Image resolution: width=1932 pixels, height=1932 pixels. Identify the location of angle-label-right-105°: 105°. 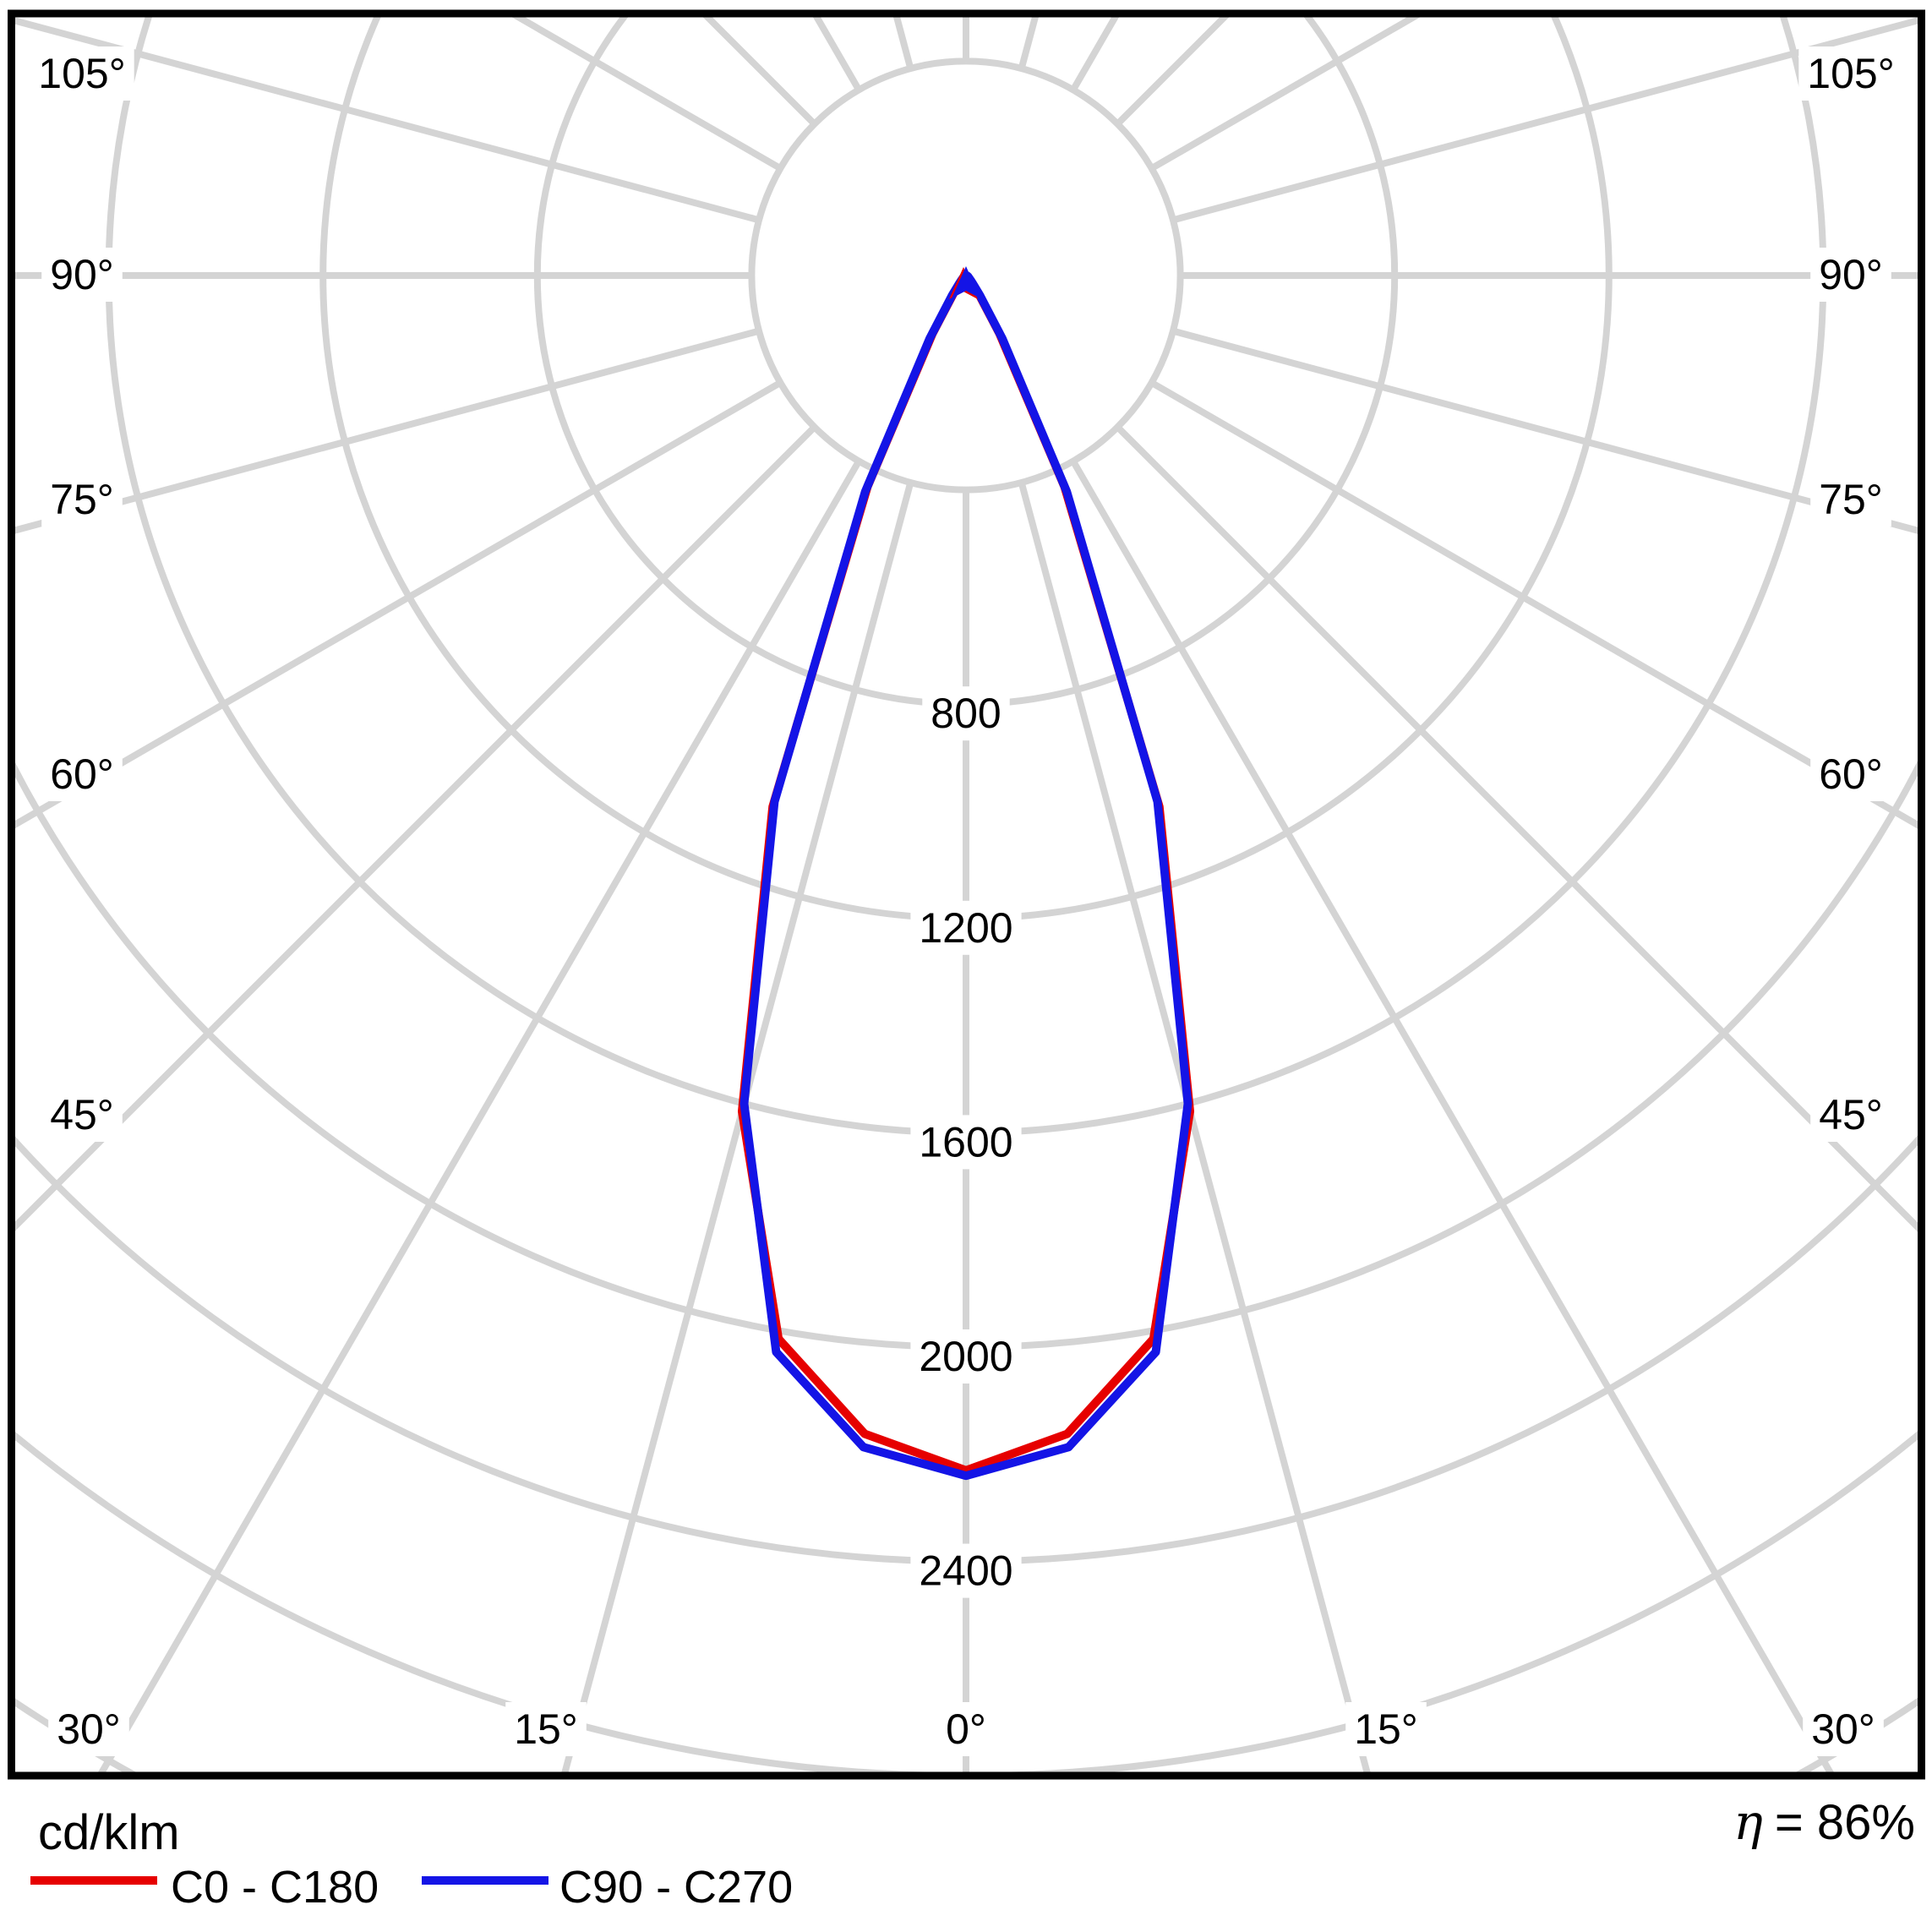
(1850, 73).